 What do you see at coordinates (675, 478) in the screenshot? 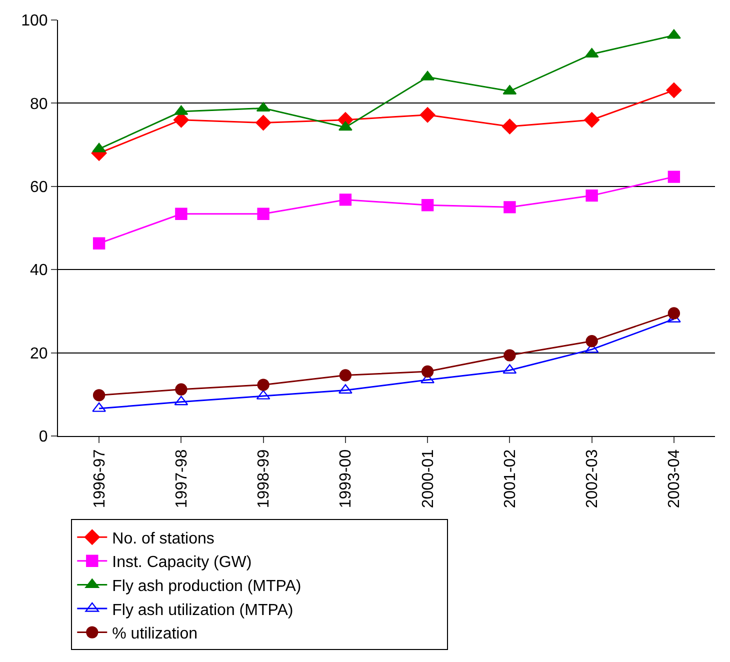
I see `x-tick-label: 2003-04` at bounding box center [675, 478].